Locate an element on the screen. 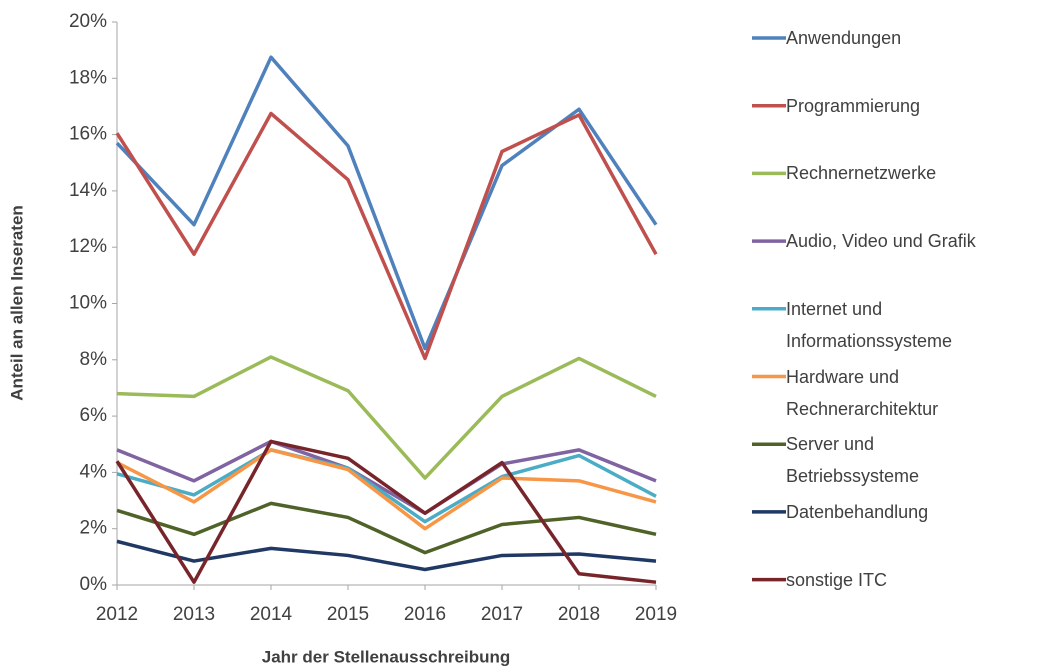 The image size is (1039, 668). x-tick-label: 2019 is located at coordinates (656, 614).